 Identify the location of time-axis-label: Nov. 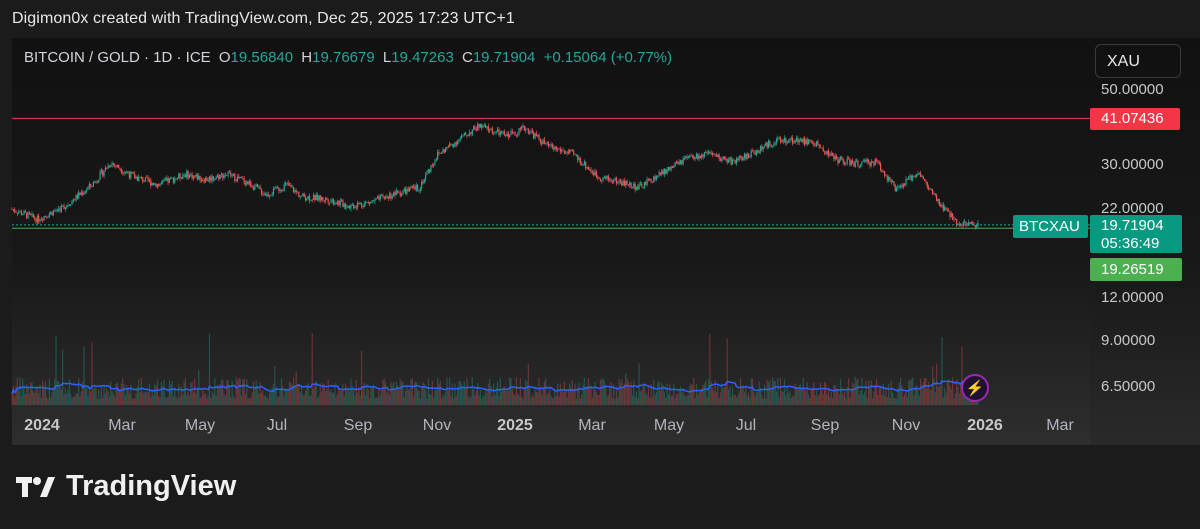
(437, 425).